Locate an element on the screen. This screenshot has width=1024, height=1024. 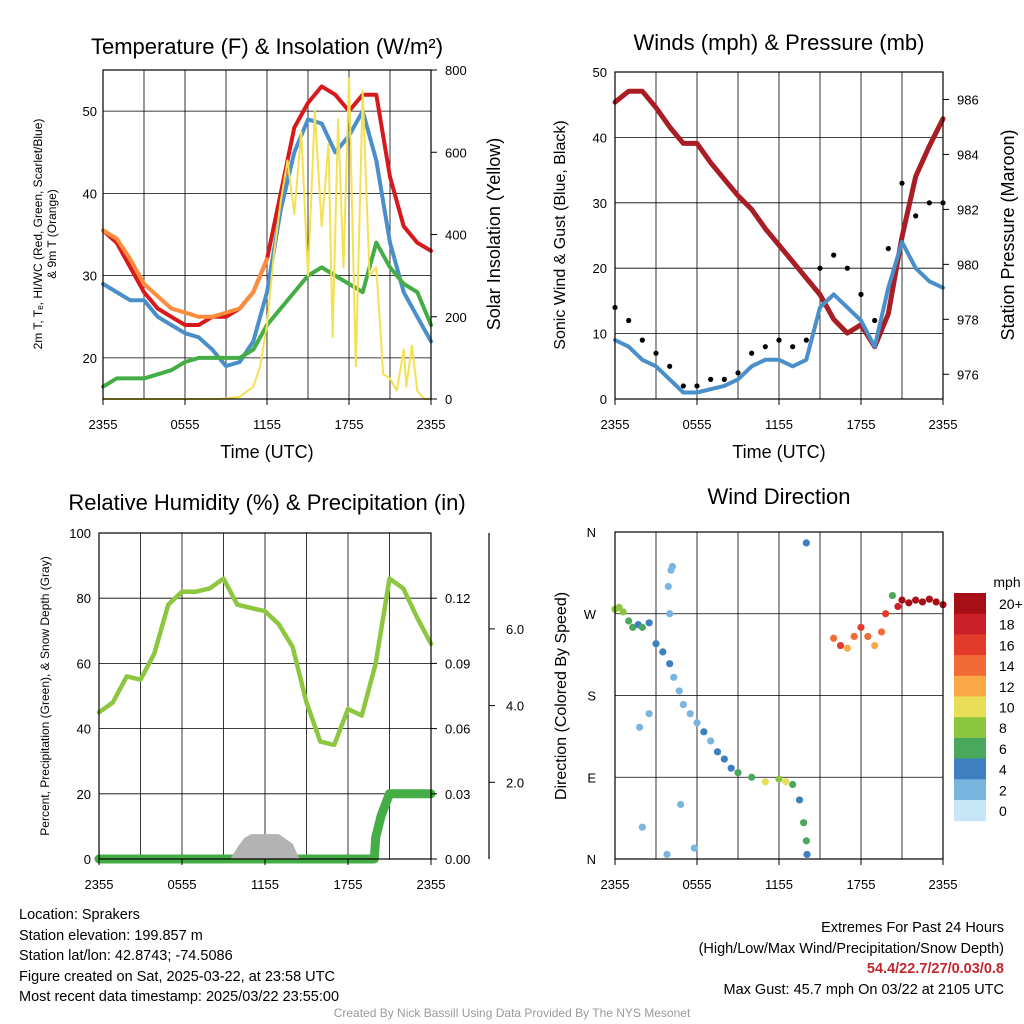
legend-label: 18 is located at coordinates (1007, 625).